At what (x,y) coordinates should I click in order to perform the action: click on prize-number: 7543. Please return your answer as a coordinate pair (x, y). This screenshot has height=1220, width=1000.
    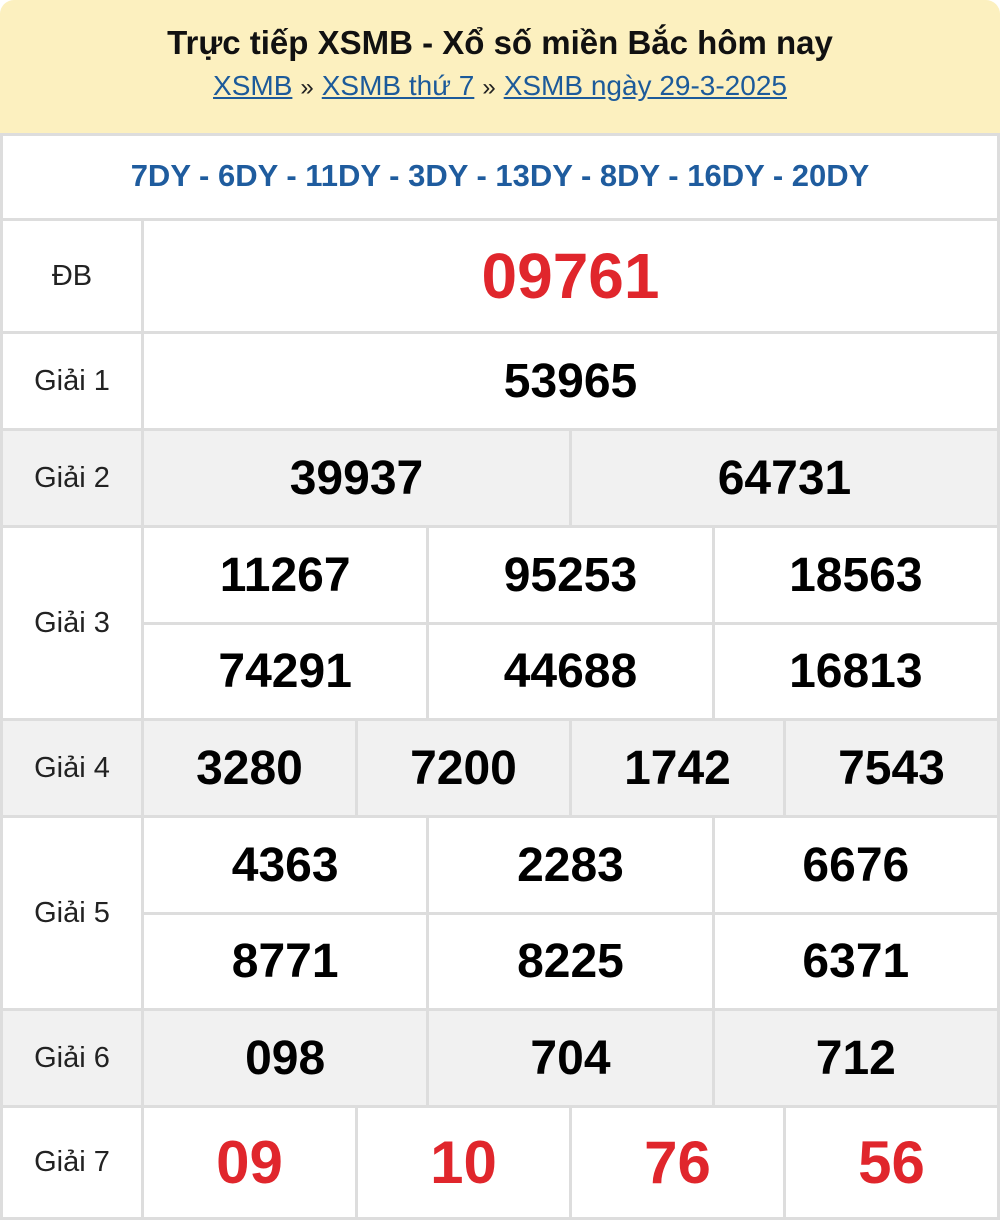
    Looking at the image, I should click on (891, 768).